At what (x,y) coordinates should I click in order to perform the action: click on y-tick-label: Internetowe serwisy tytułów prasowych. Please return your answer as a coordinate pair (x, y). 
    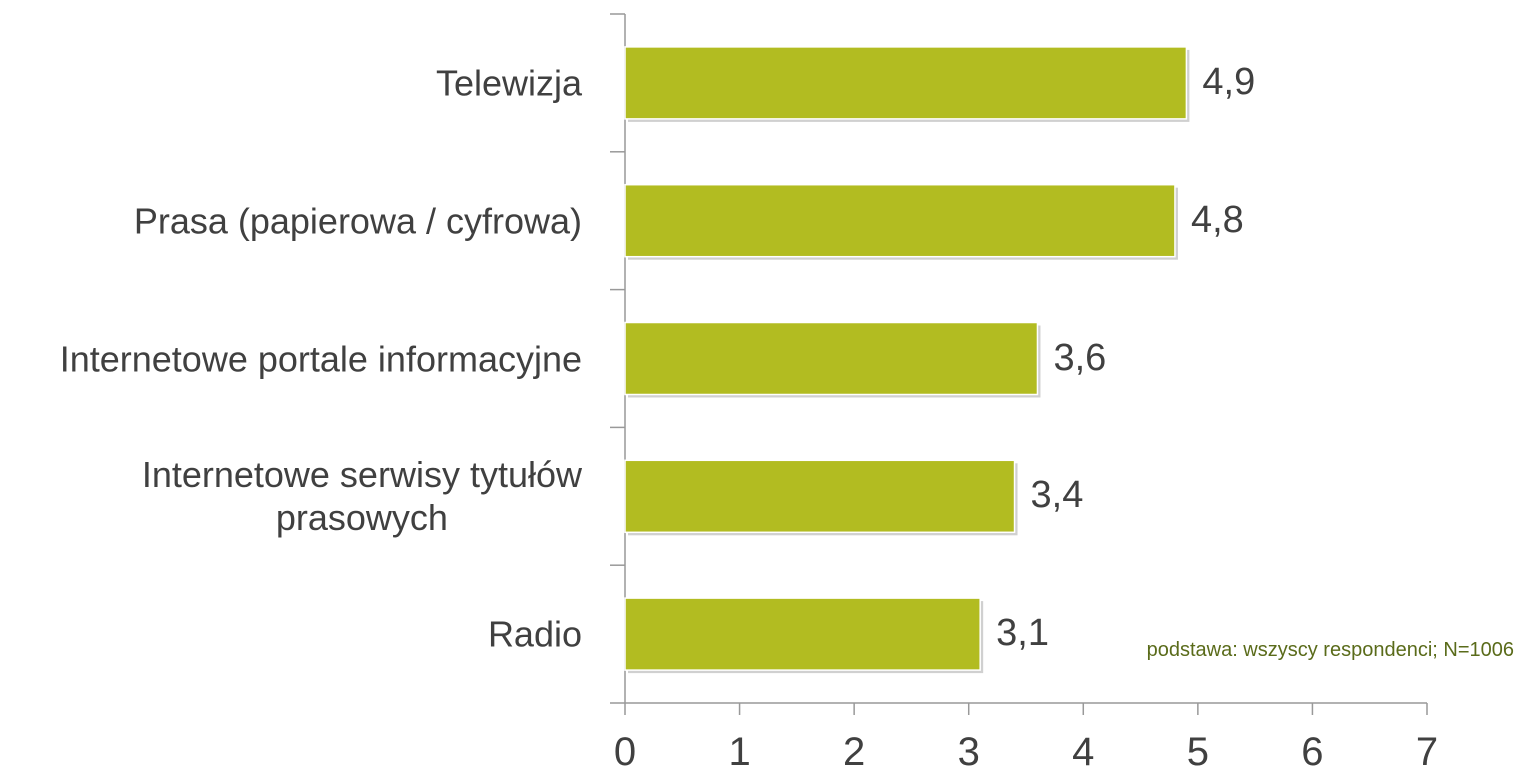
    Looking at the image, I should click on (361, 496).